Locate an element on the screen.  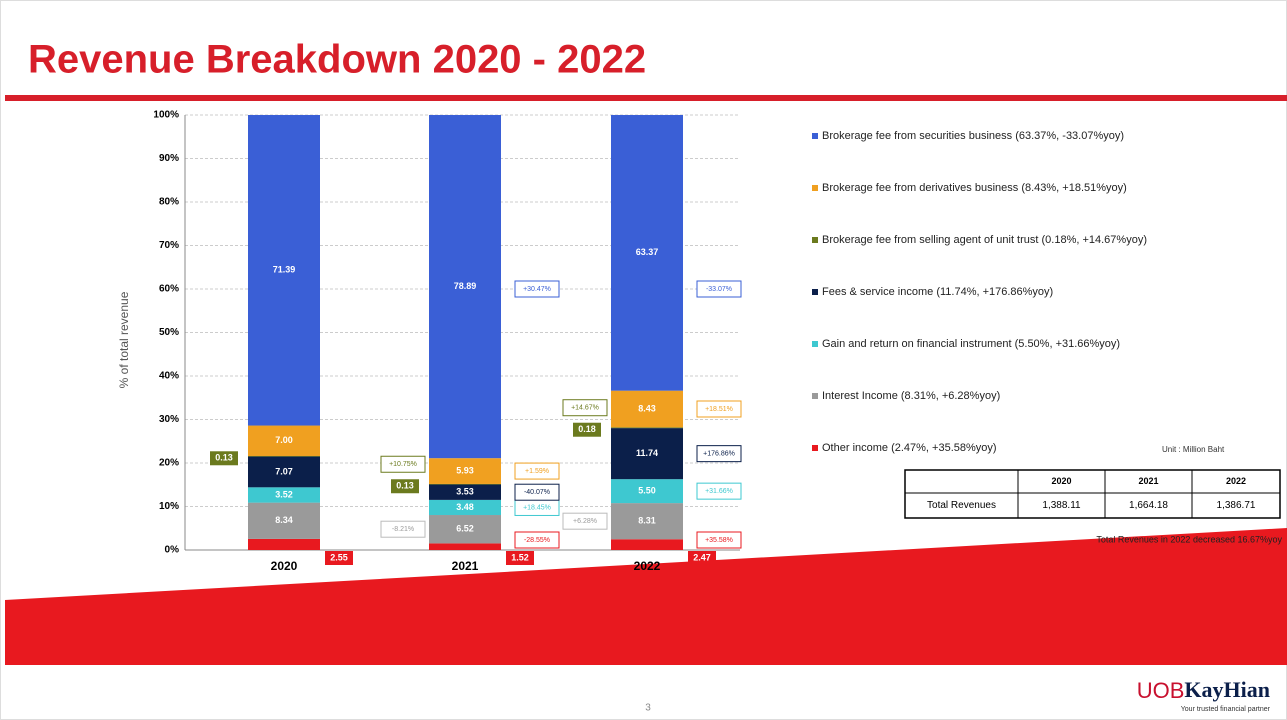
value-label: 78.89 is located at coordinates (465, 286).